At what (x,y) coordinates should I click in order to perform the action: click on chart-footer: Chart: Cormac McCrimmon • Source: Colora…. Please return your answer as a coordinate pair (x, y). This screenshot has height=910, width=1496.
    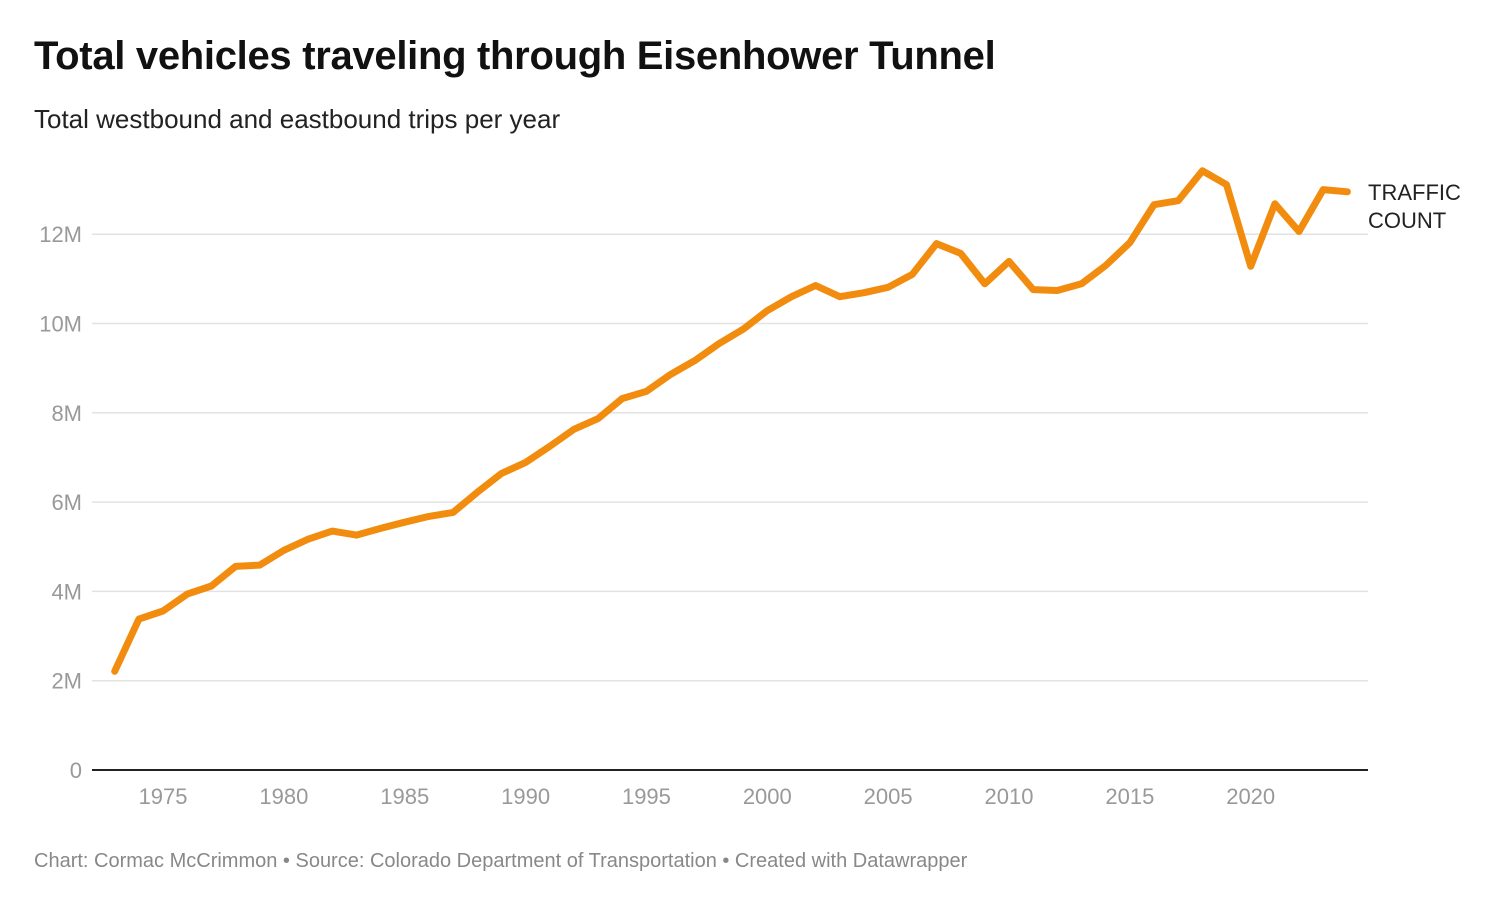
    Looking at the image, I should click on (501, 861).